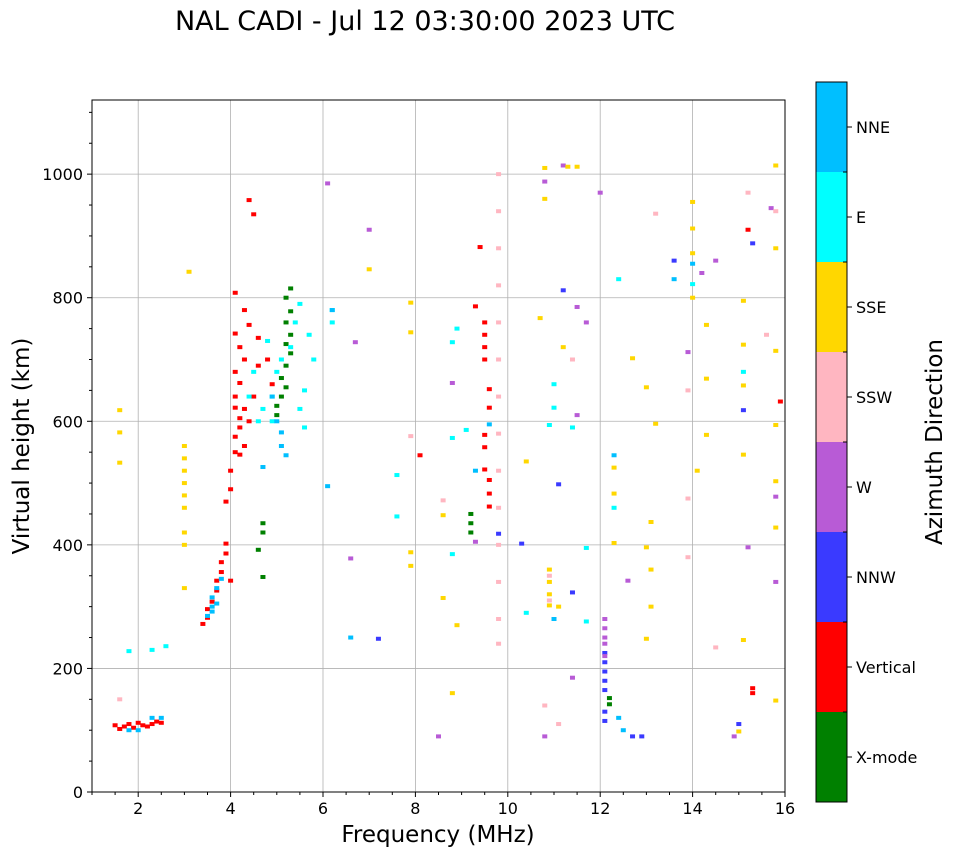  I want to click on colorbar-tick-label: NNE, so click(873, 127).